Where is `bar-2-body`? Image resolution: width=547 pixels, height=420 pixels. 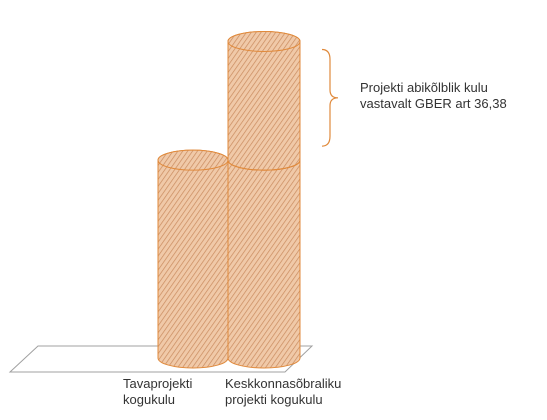 bar-2-body is located at coordinates (264, 259).